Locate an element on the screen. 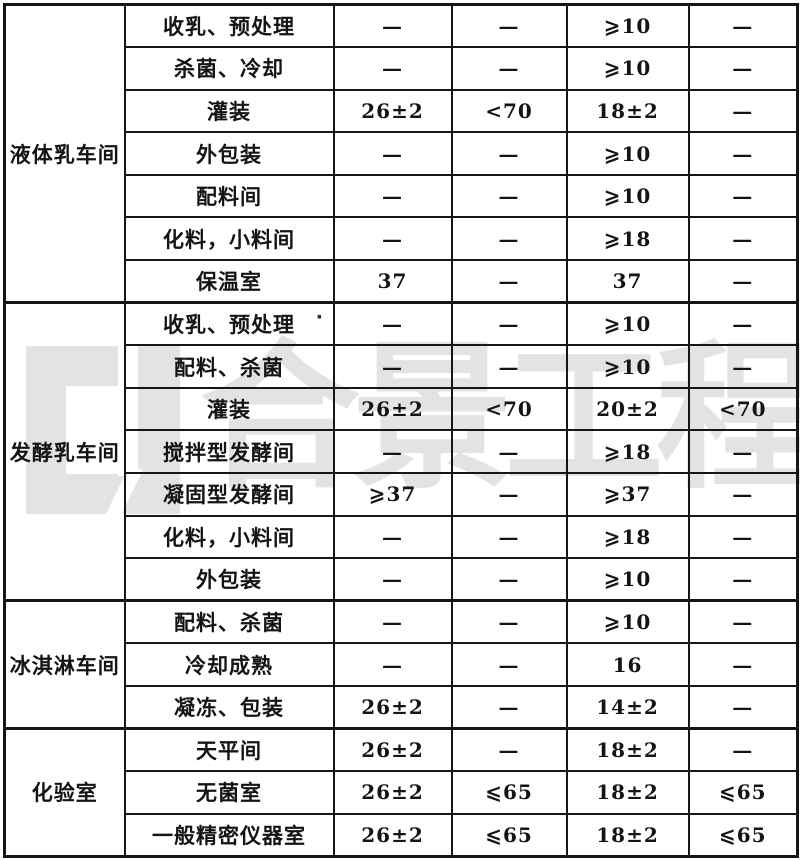  room-name-cell: 一般精密仪器室 is located at coordinates (229, 835).